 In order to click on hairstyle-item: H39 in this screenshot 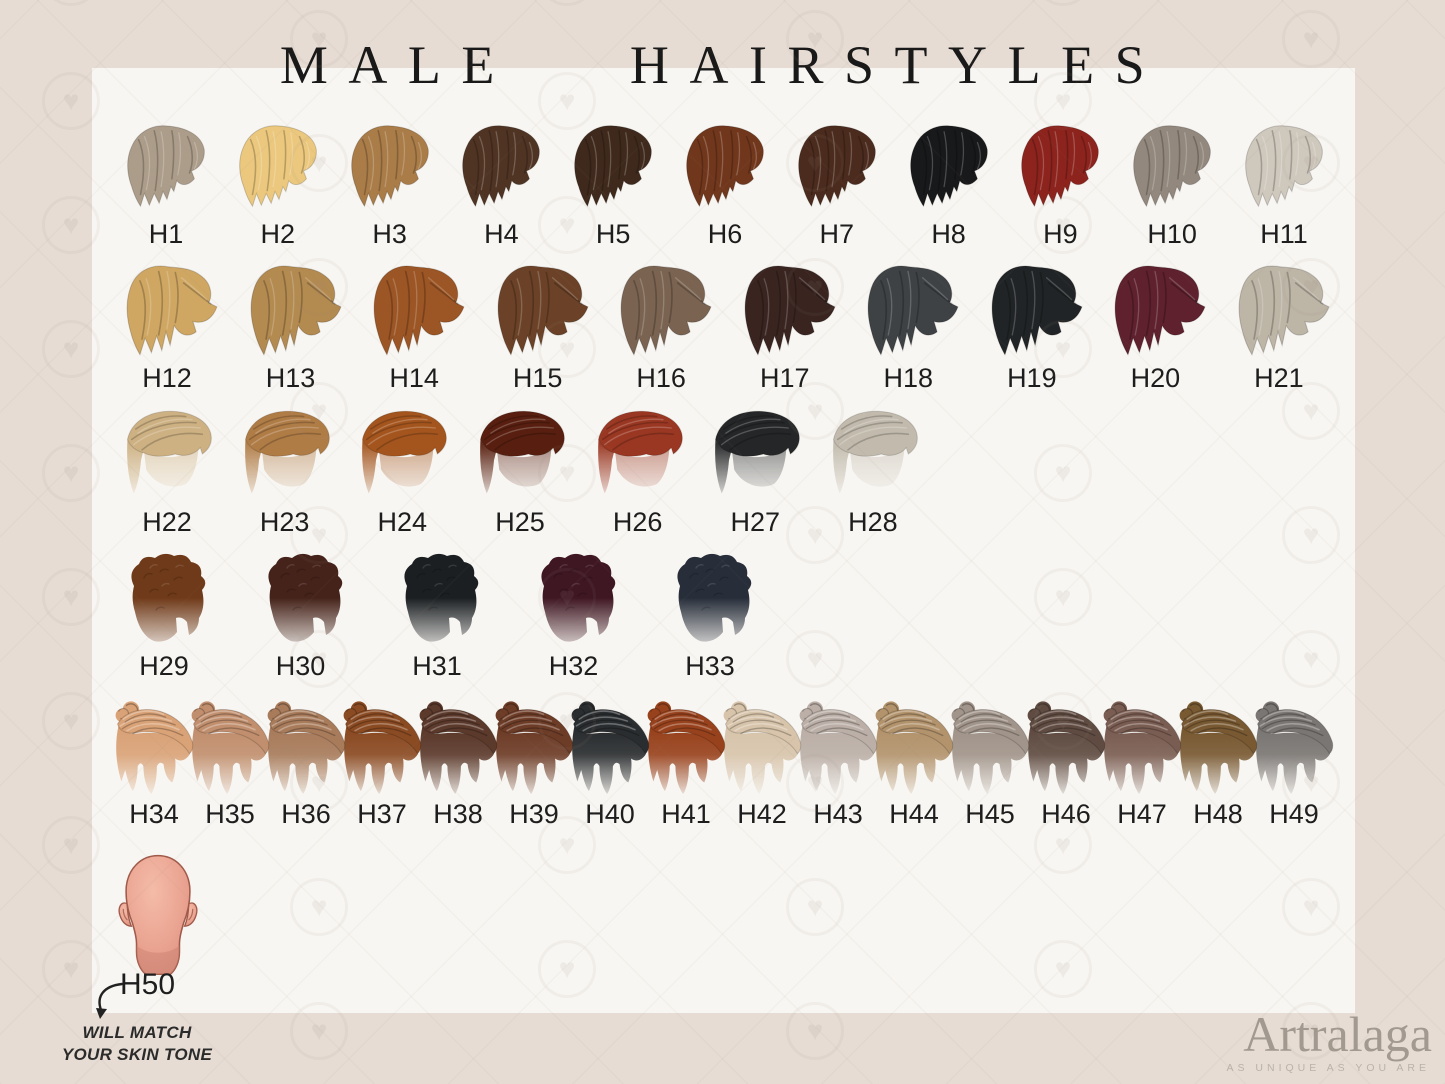, I will do `click(534, 763)`.